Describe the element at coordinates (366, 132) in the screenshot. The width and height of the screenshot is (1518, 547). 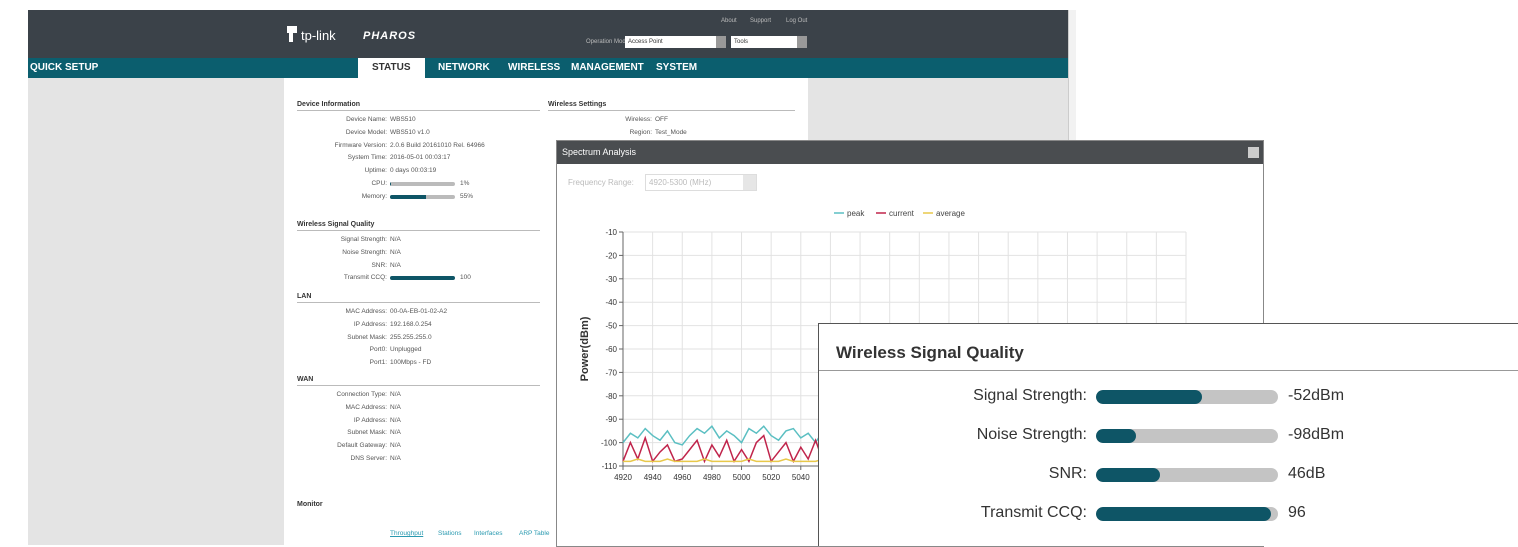
I see `row-label: Device Model:` at that location.